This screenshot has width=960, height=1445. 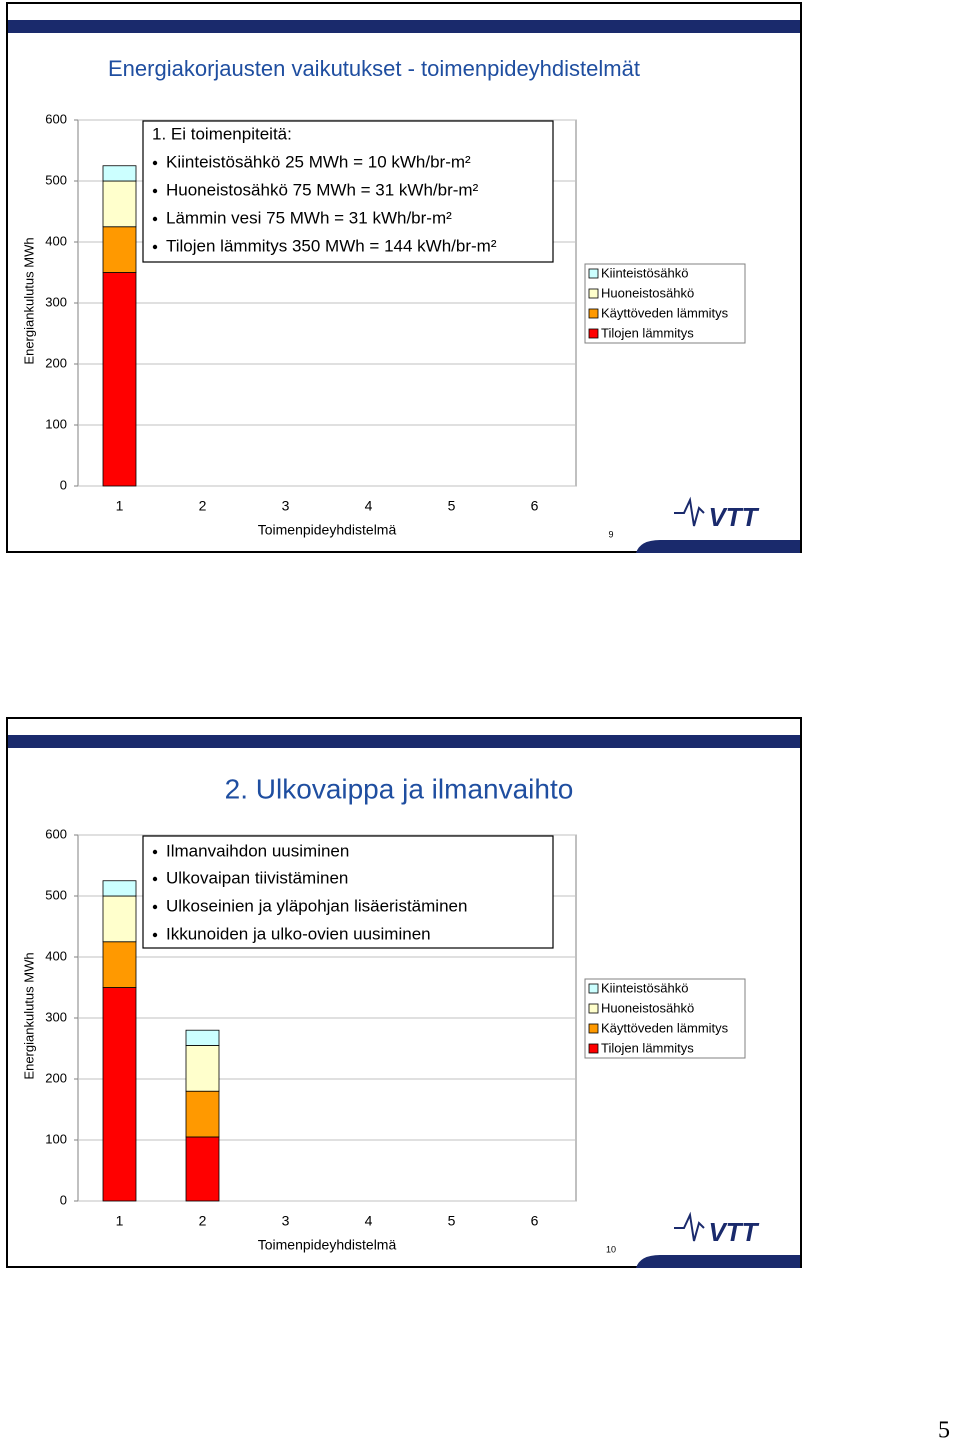 What do you see at coordinates (331, 245) in the screenshot?
I see `text-box-item: Tilojen lämmitys 350 MWh = 144 kWh/br-m²` at bounding box center [331, 245].